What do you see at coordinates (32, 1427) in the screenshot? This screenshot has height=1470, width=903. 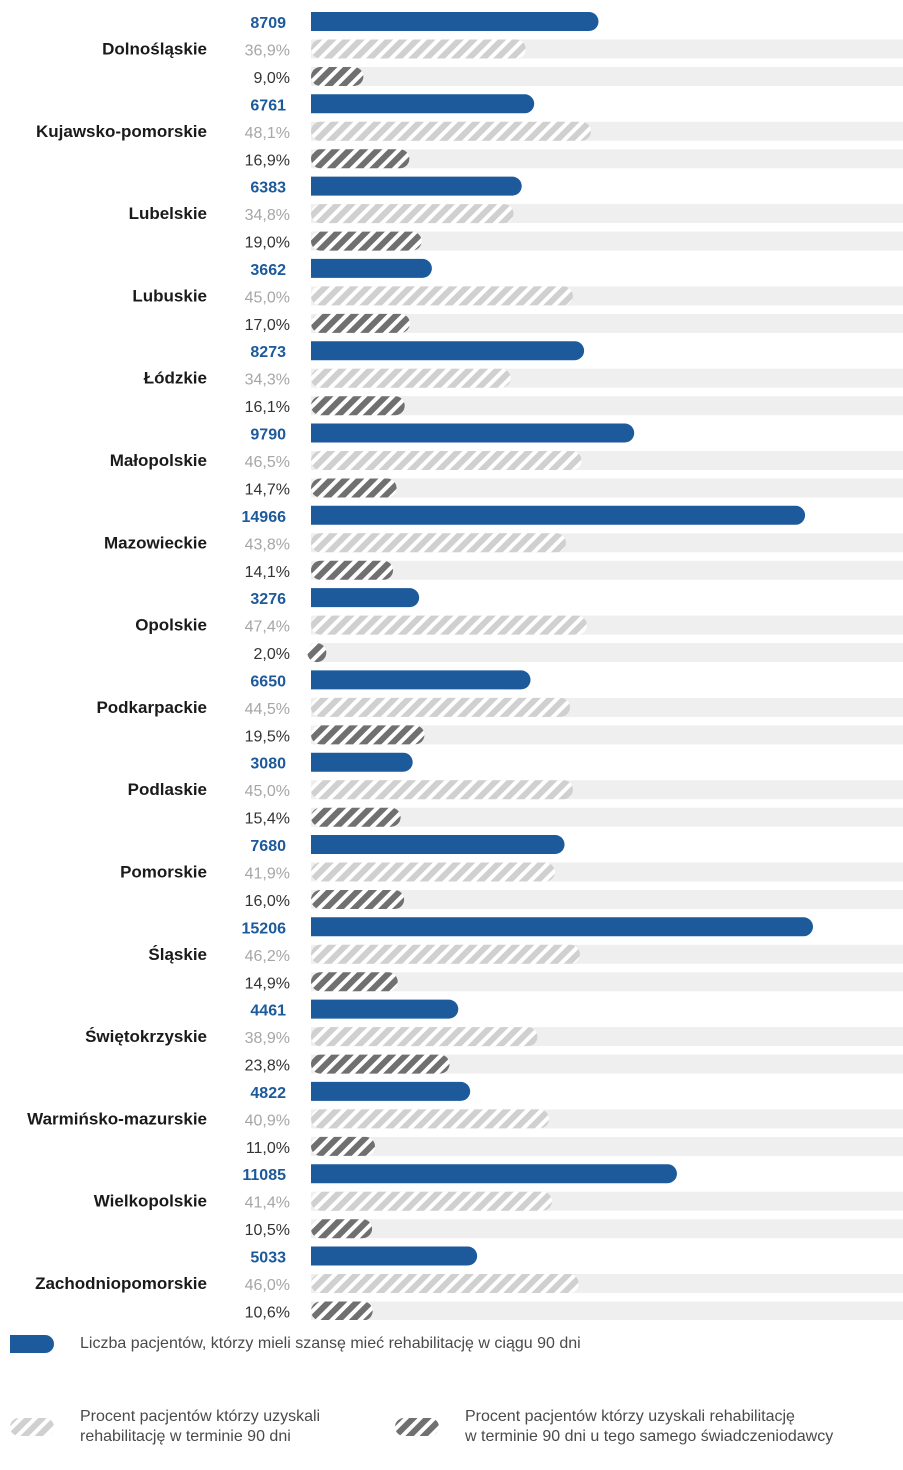 I see `legend-swatch-pct1` at bounding box center [32, 1427].